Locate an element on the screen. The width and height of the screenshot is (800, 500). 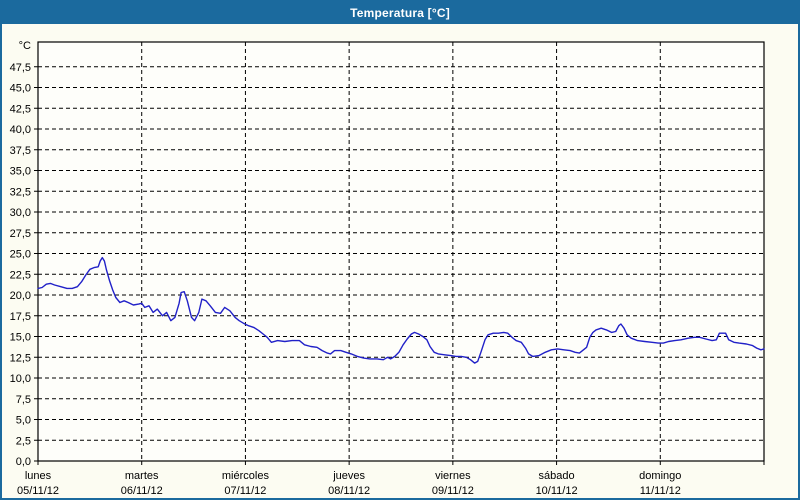
y-tick-label: 37,5 is located at coordinates (20, 151).